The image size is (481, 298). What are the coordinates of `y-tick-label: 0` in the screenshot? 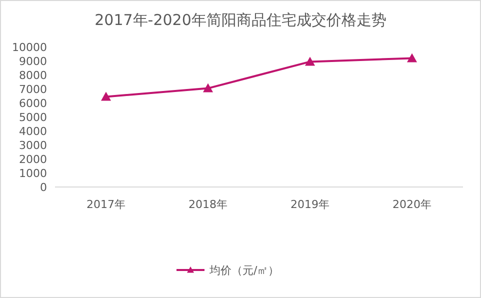 It's located at (43, 187).